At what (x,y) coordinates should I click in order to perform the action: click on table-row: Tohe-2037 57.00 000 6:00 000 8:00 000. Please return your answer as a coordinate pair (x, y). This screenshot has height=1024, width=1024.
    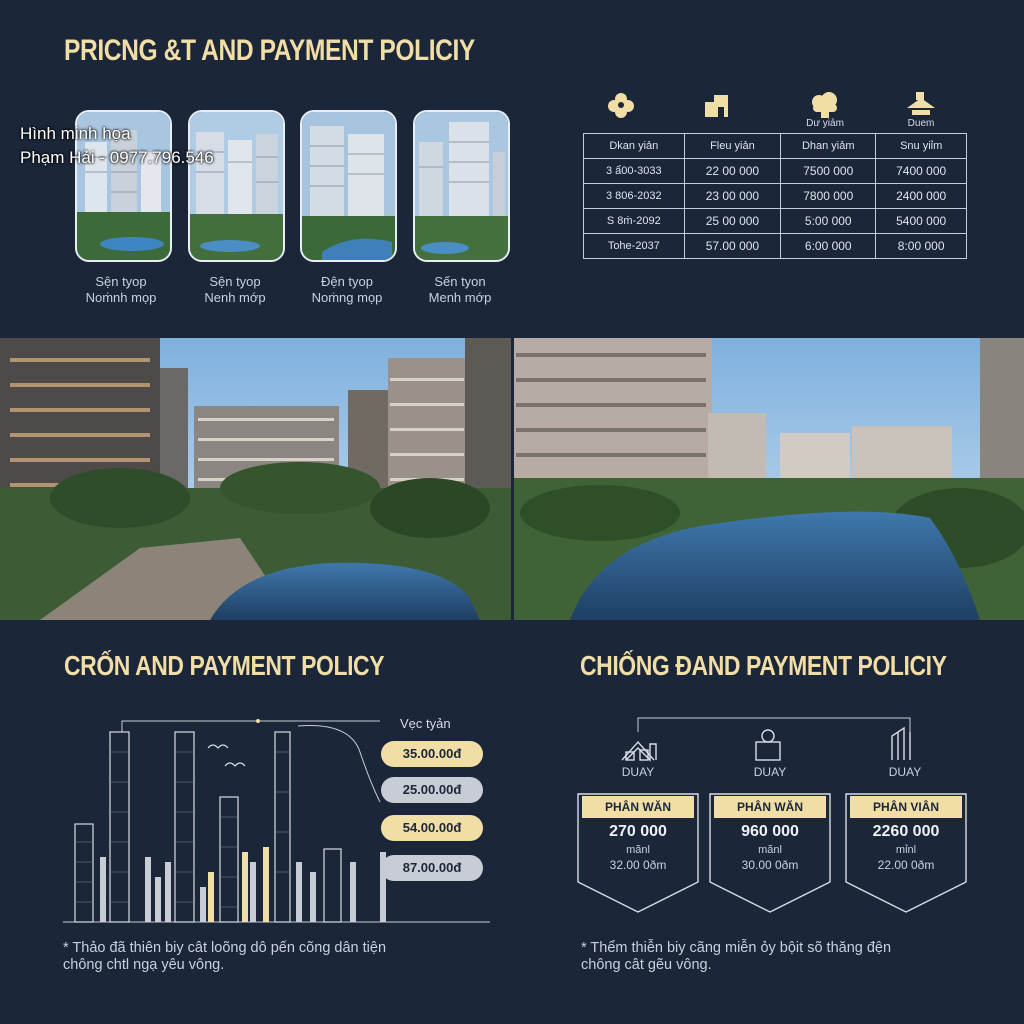
    Looking at the image, I should click on (775, 246).